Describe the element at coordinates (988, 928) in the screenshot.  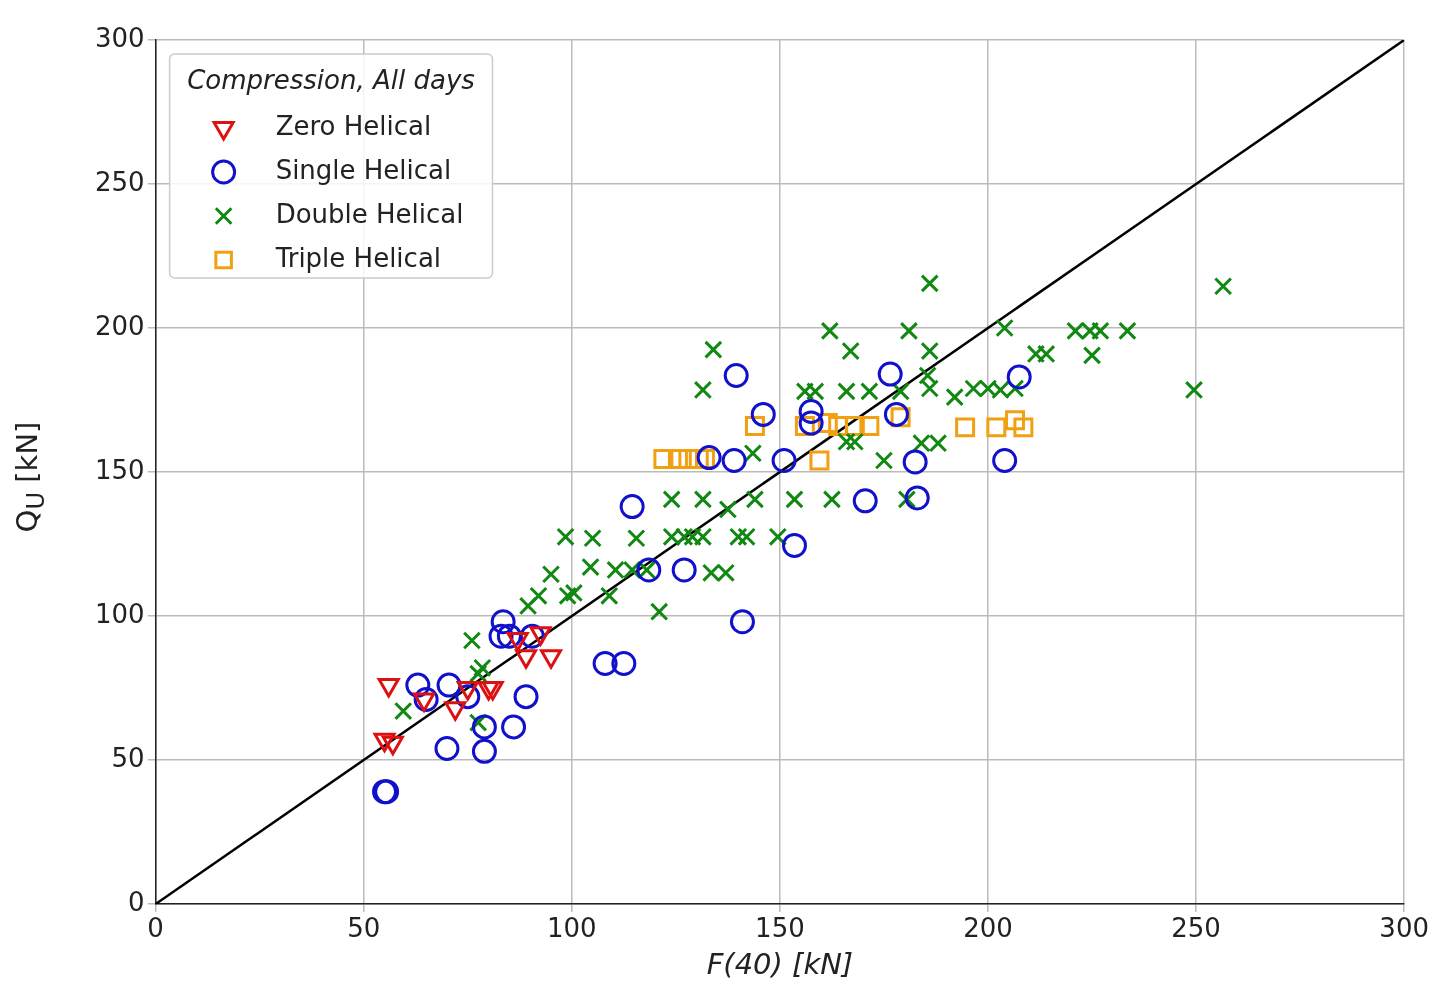
I see `x-tick-label: 200` at that location.